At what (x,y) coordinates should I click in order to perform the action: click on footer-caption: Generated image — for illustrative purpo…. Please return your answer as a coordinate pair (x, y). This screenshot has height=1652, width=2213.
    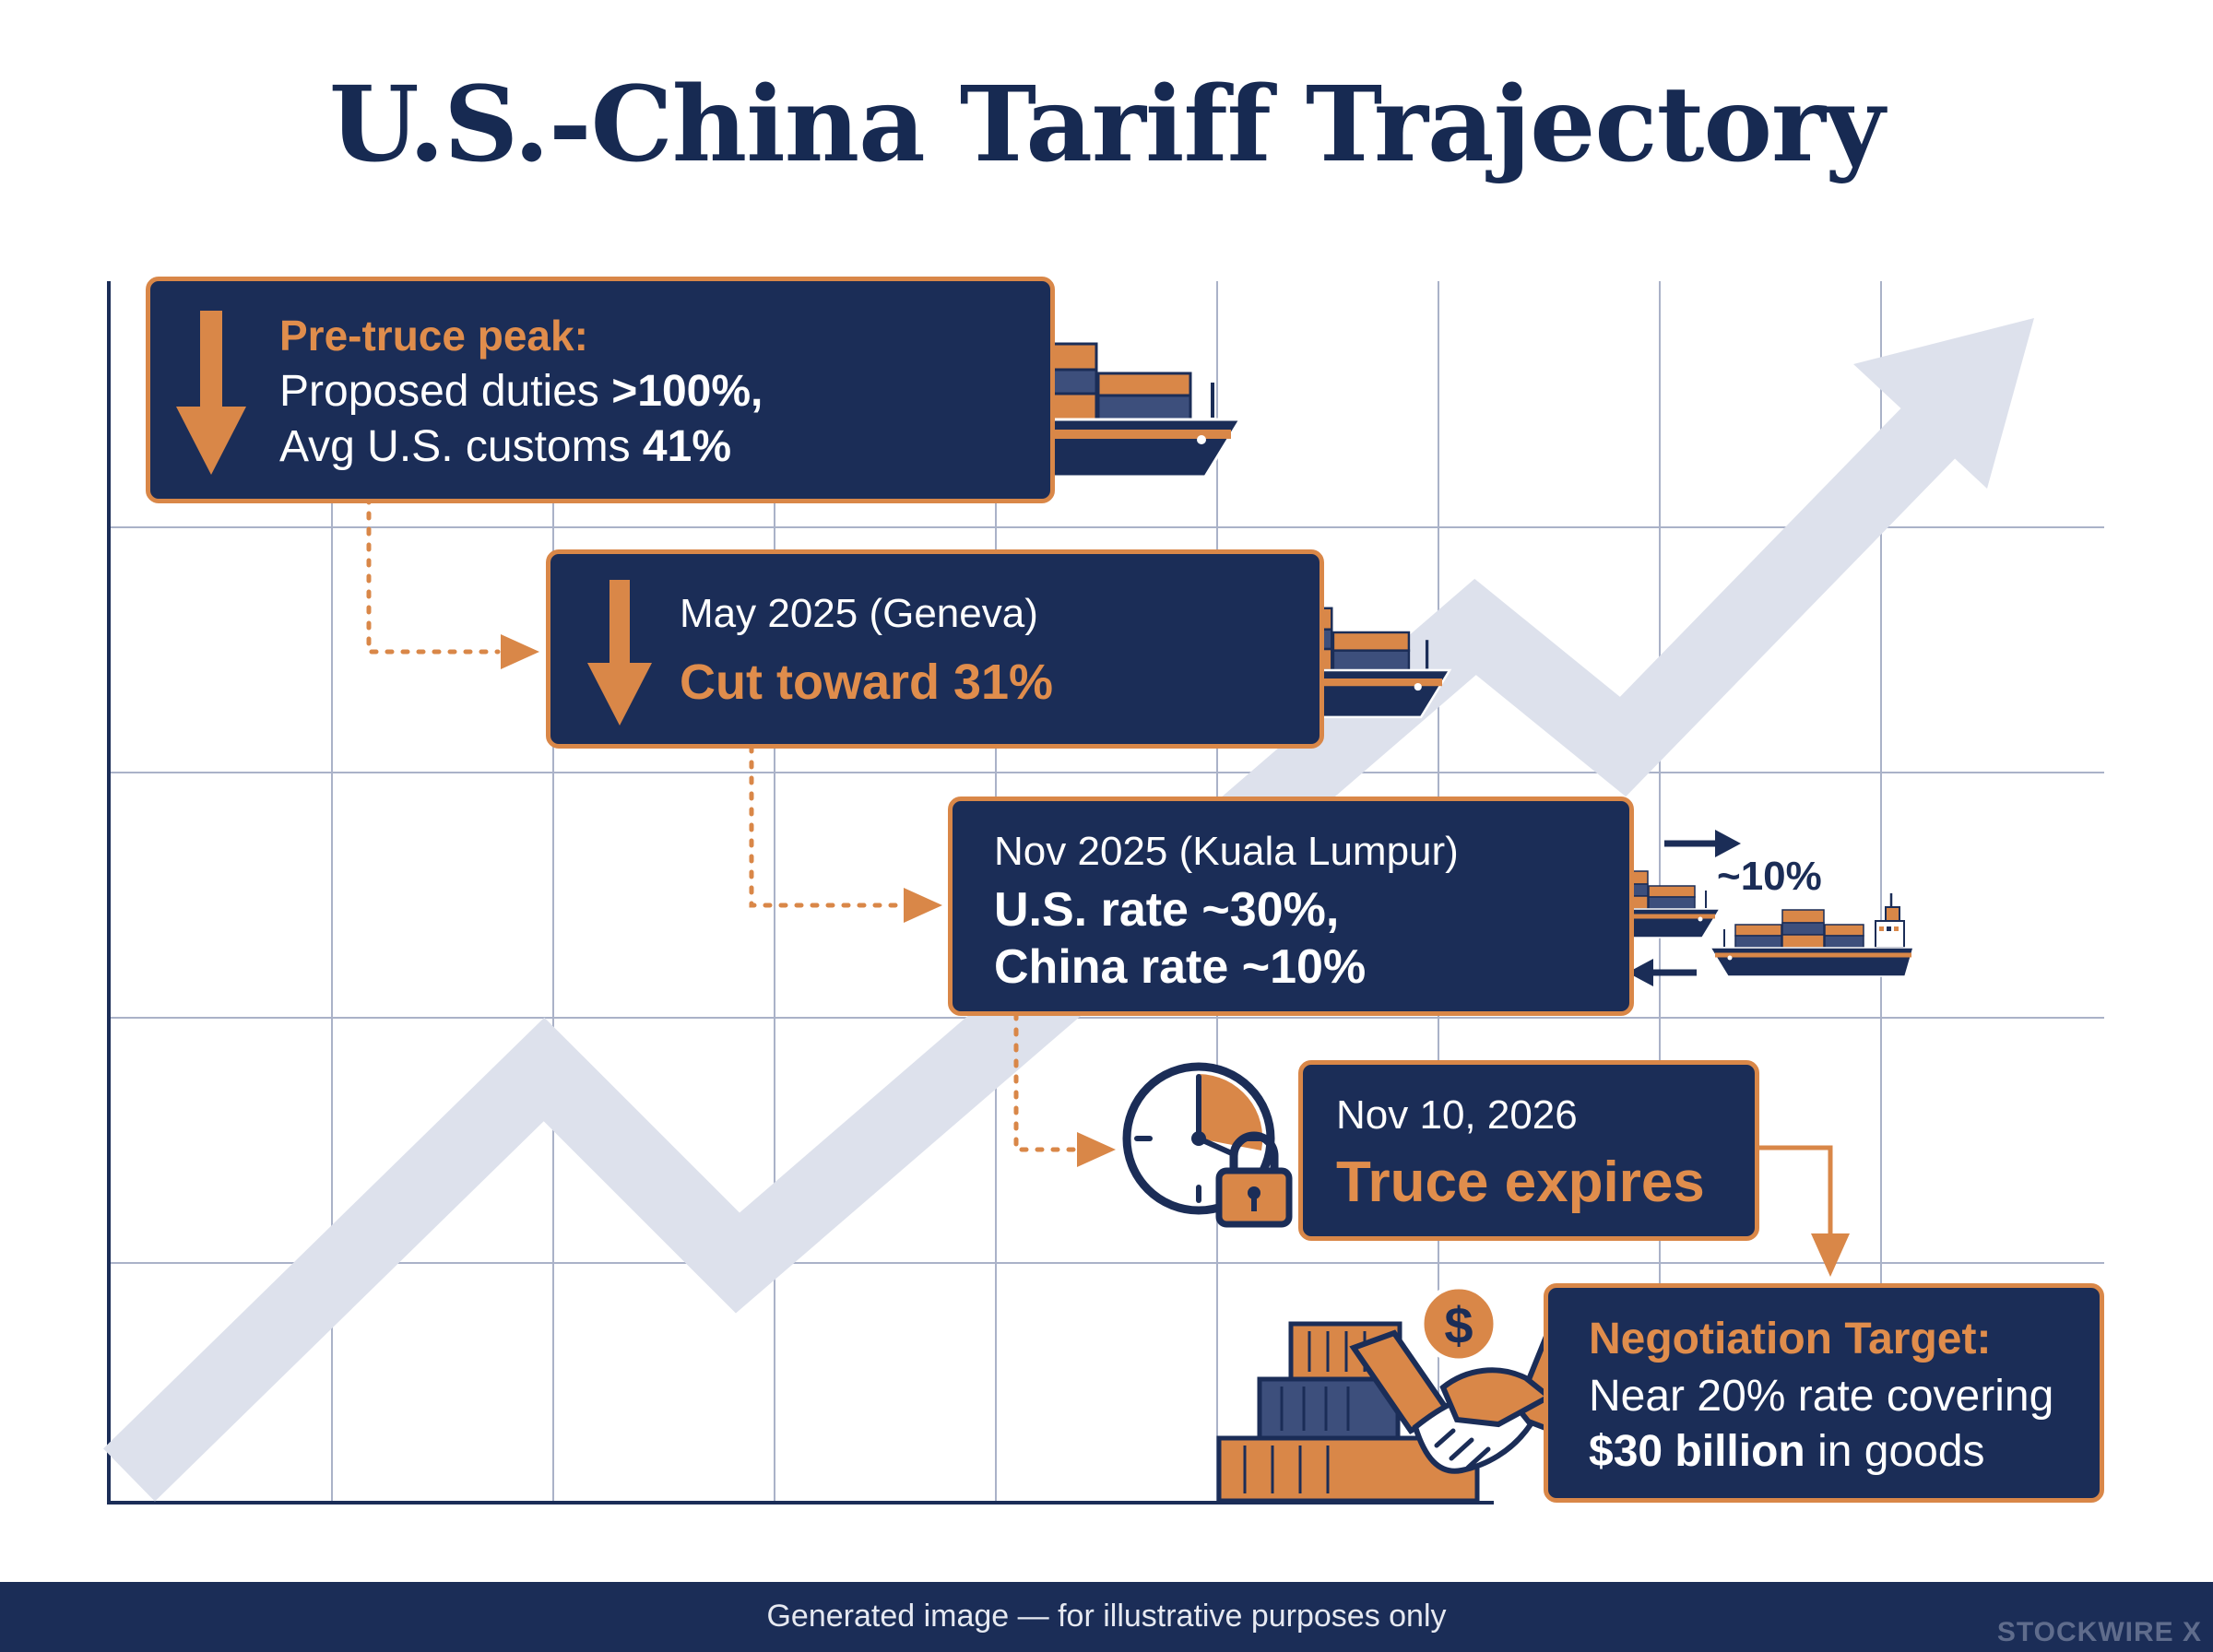
    Looking at the image, I should click on (1106, 1616).